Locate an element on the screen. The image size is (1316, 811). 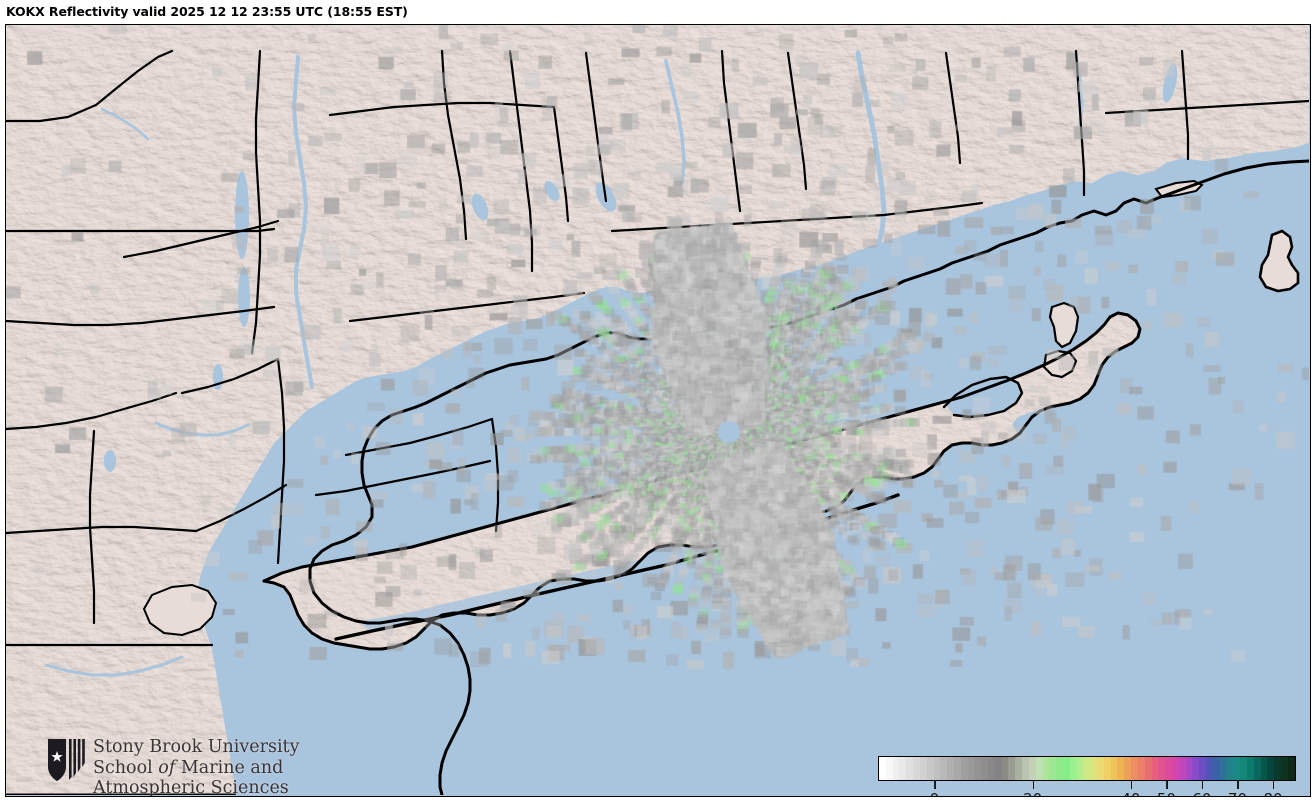
colorbar-tick-labels: 0 20 40 50 60 70 80 is located at coordinates (1087, 792).